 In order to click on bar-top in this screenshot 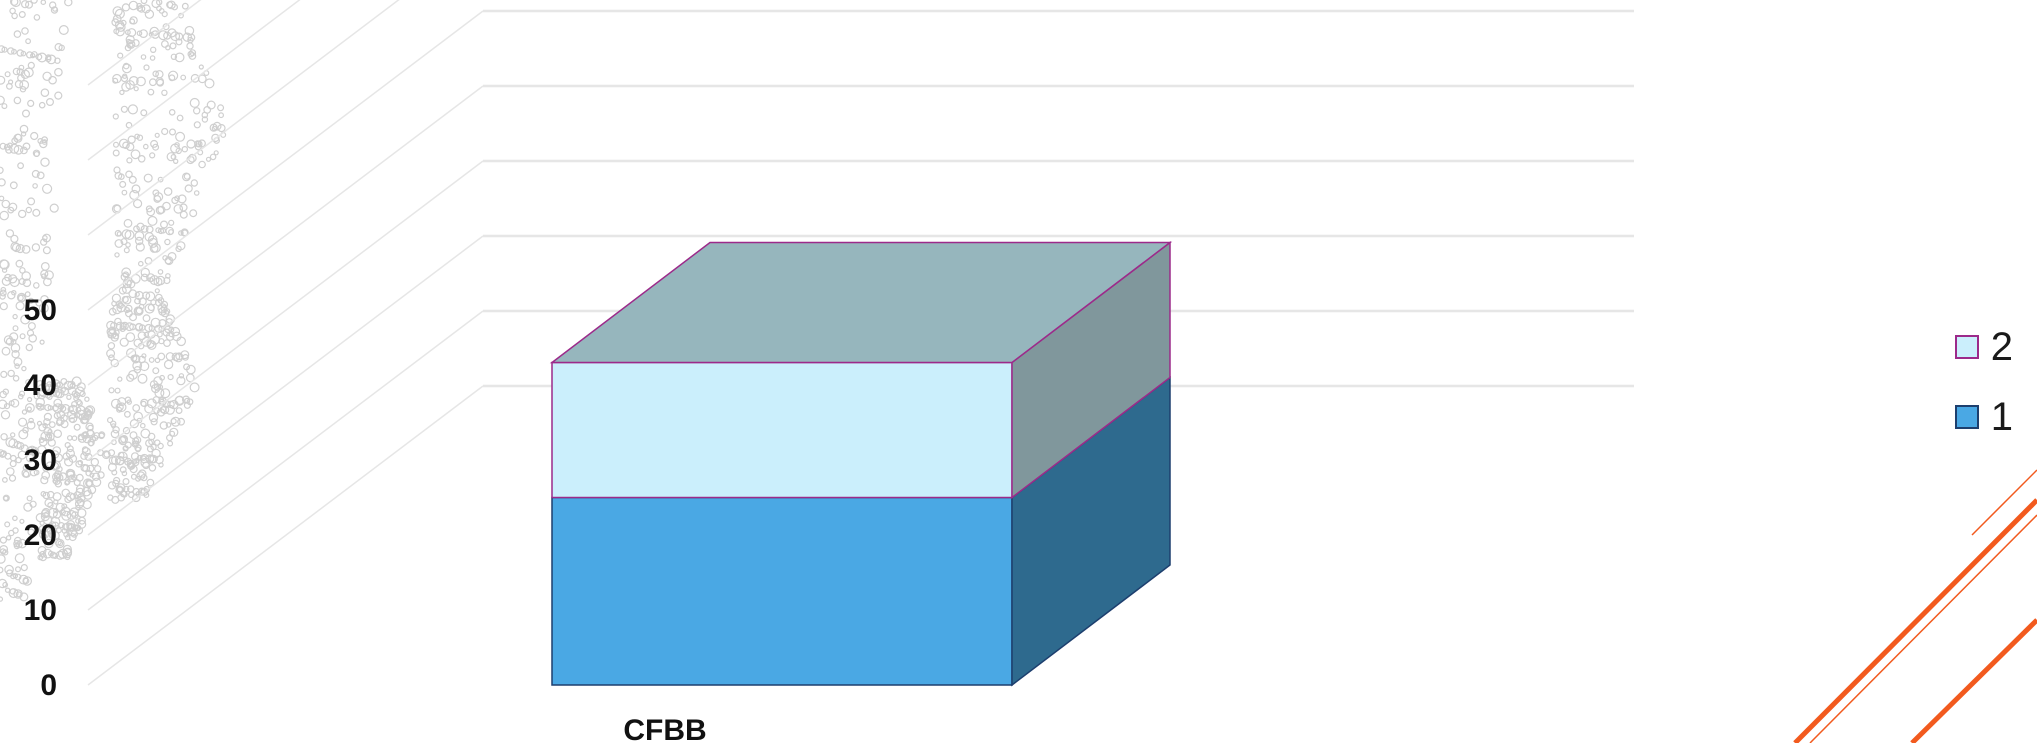, I will do `click(861, 302)`.